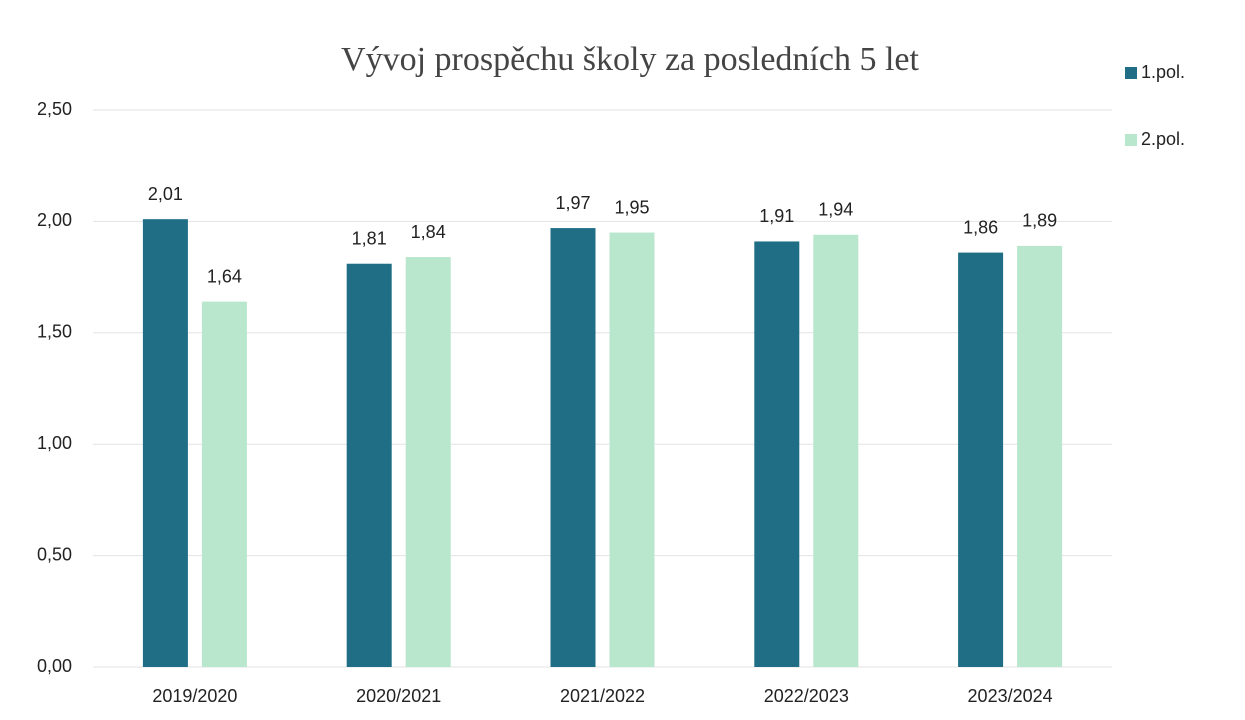 This screenshot has width=1245, height=720. I want to click on data-label: 1,89, so click(1039, 221).